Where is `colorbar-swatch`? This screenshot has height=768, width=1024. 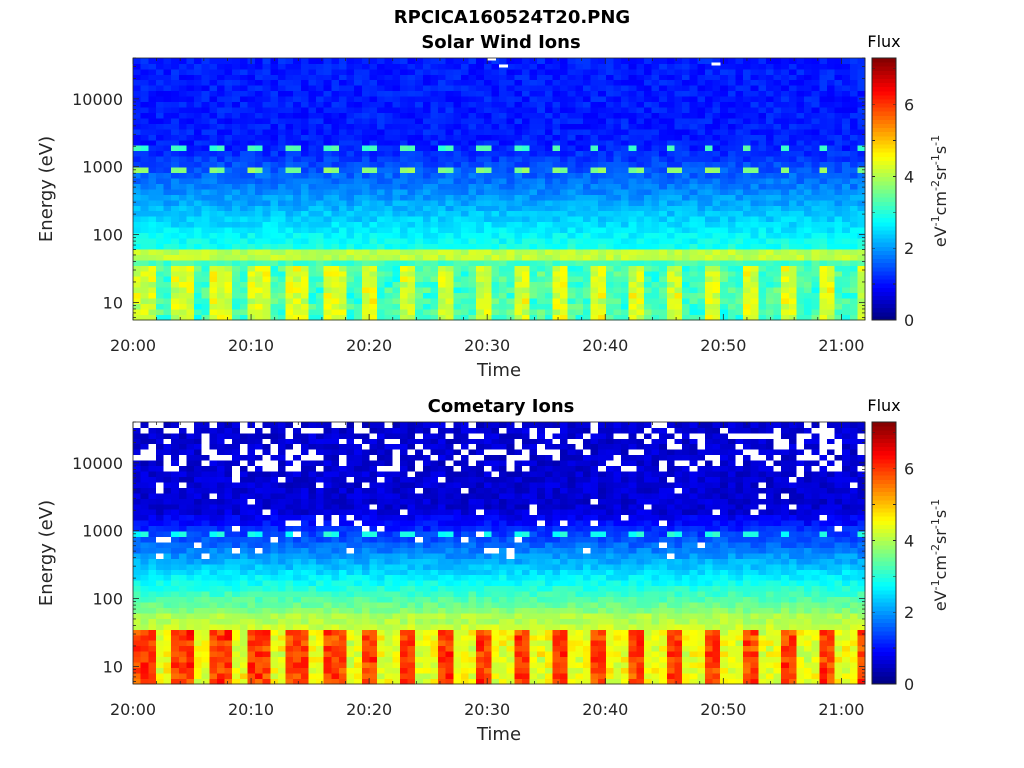 colorbar-swatch is located at coordinates (884, 228).